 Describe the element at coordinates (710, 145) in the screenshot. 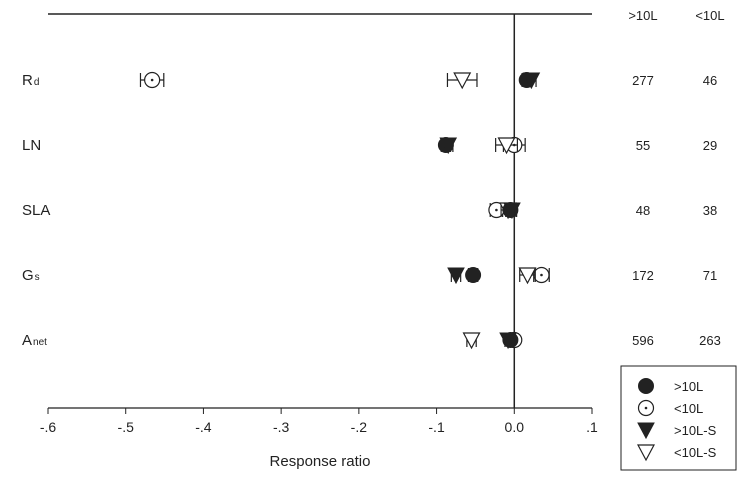

I see `sample-count: 29` at that location.